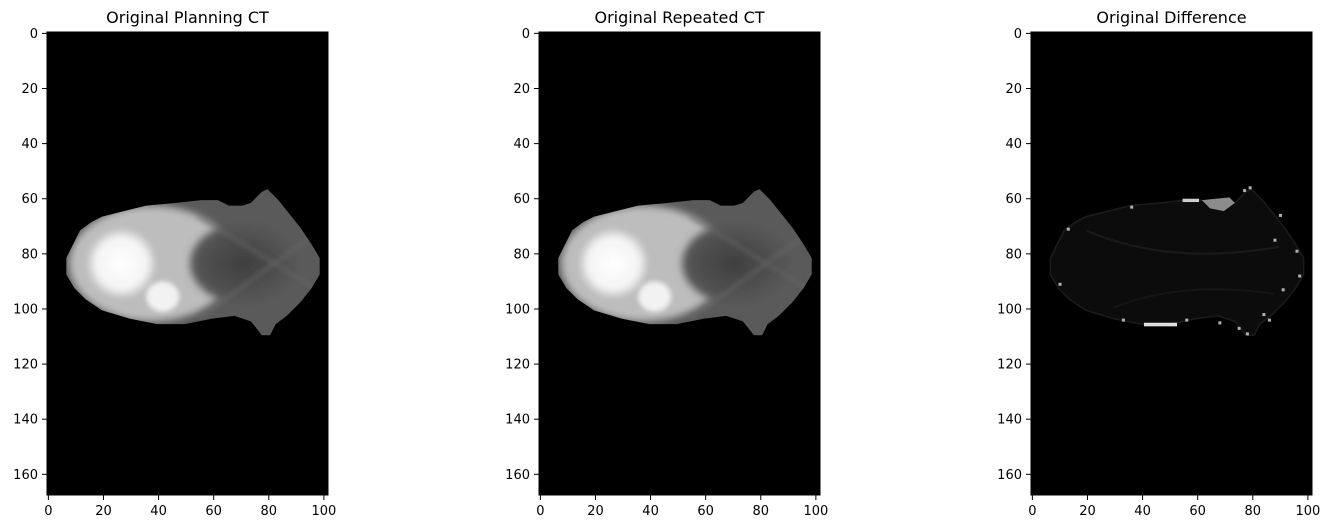 This screenshot has width=1330, height=528. Describe the element at coordinates (1177, 262) in the screenshot. I see `difference-body` at that location.